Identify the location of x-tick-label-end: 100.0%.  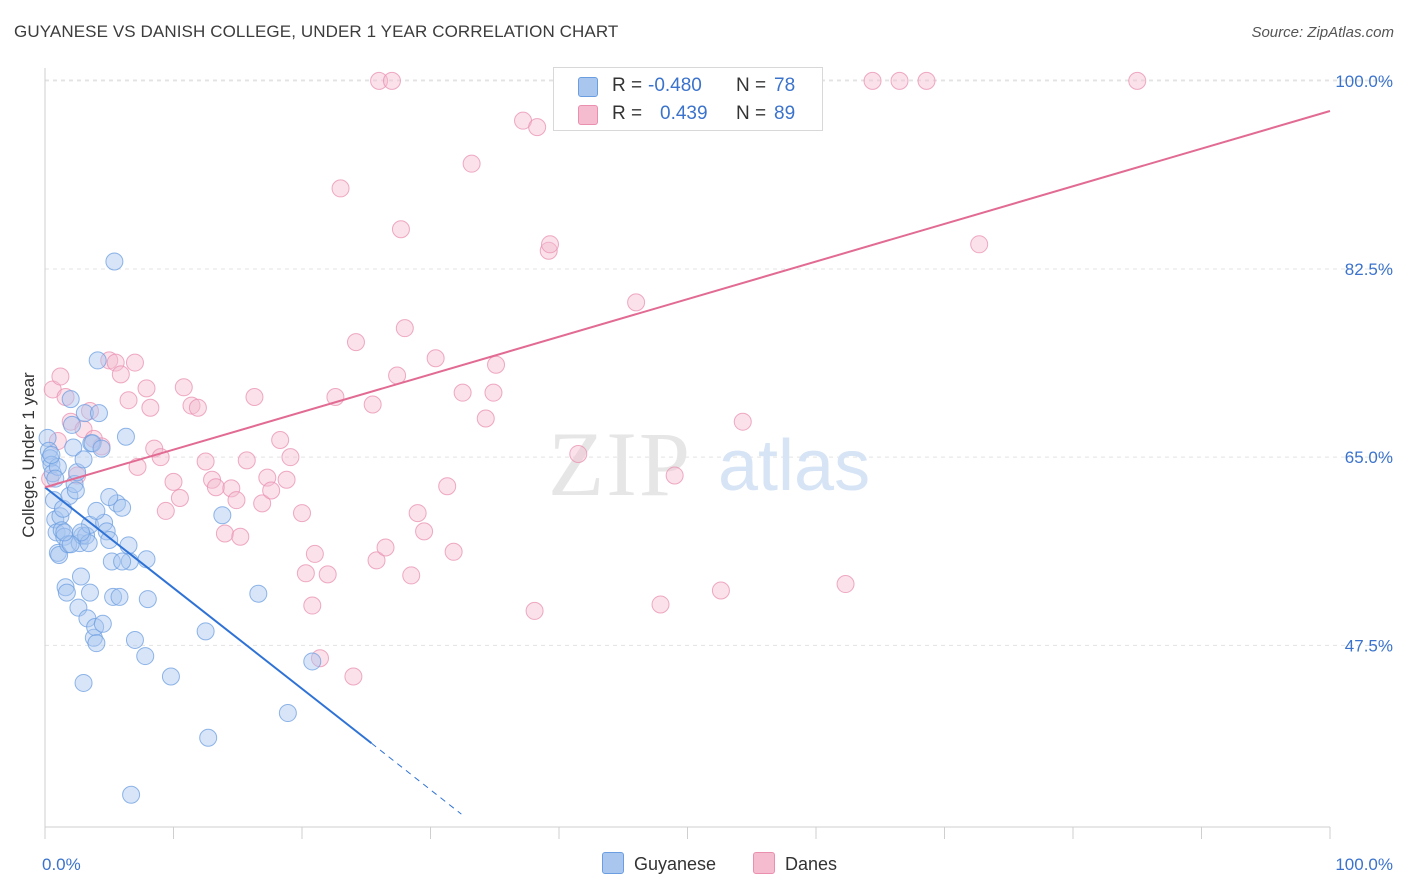
(1364, 864).